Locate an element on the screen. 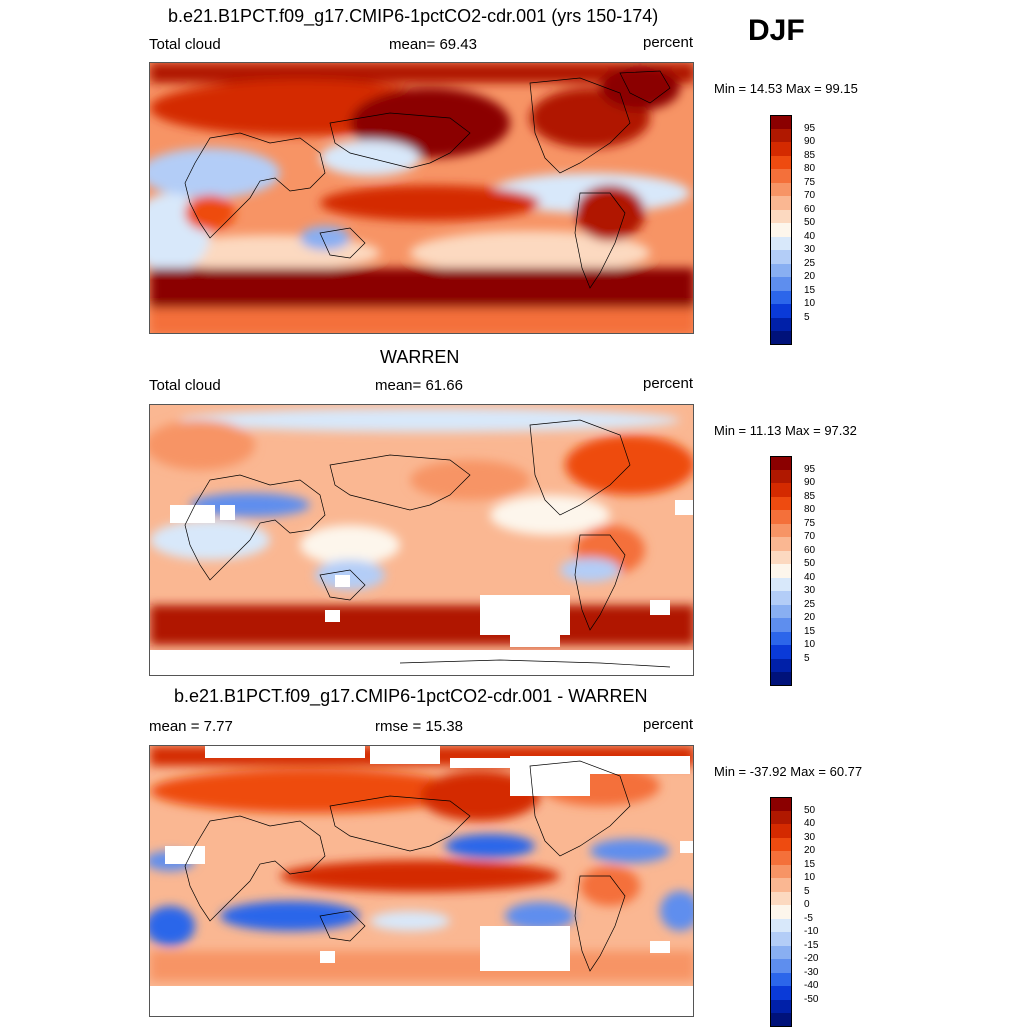  season-label: DJF is located at coordinates (776, 30).